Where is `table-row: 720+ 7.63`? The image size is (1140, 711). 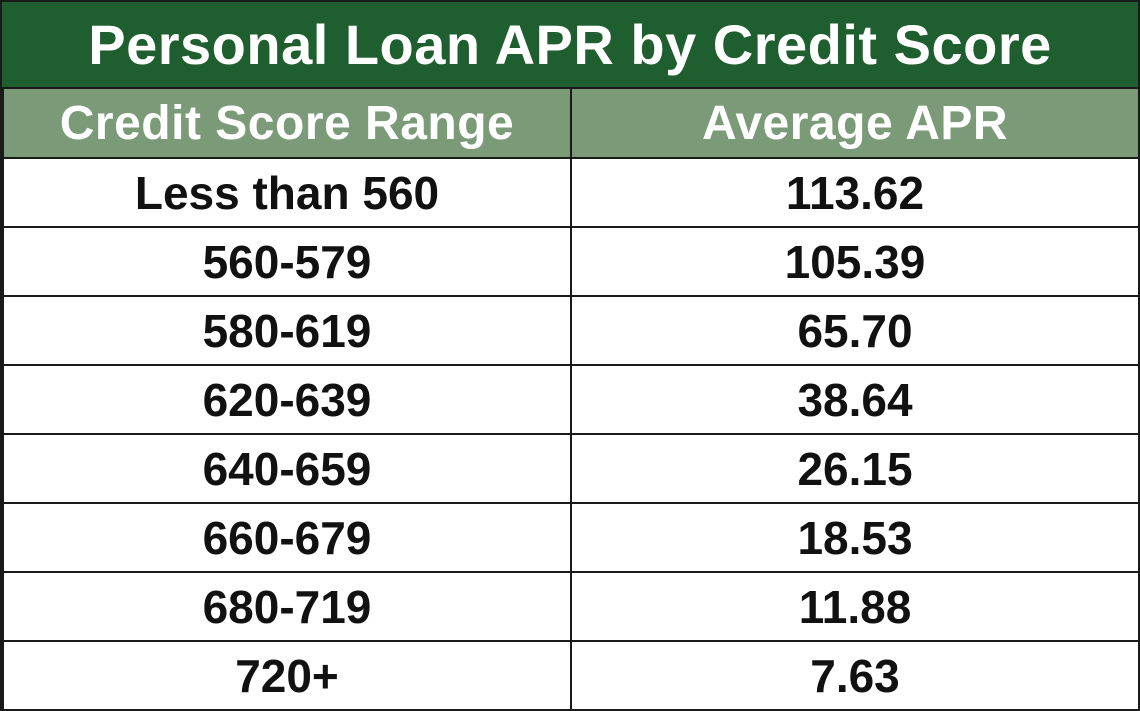 table-row: 720+ 7.63 is located at coordinates (571, 675).